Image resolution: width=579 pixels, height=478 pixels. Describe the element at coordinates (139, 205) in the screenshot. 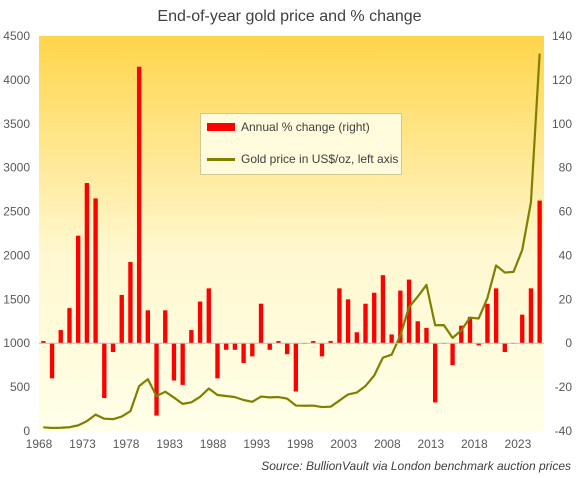

I see `bar-1979` at that location.